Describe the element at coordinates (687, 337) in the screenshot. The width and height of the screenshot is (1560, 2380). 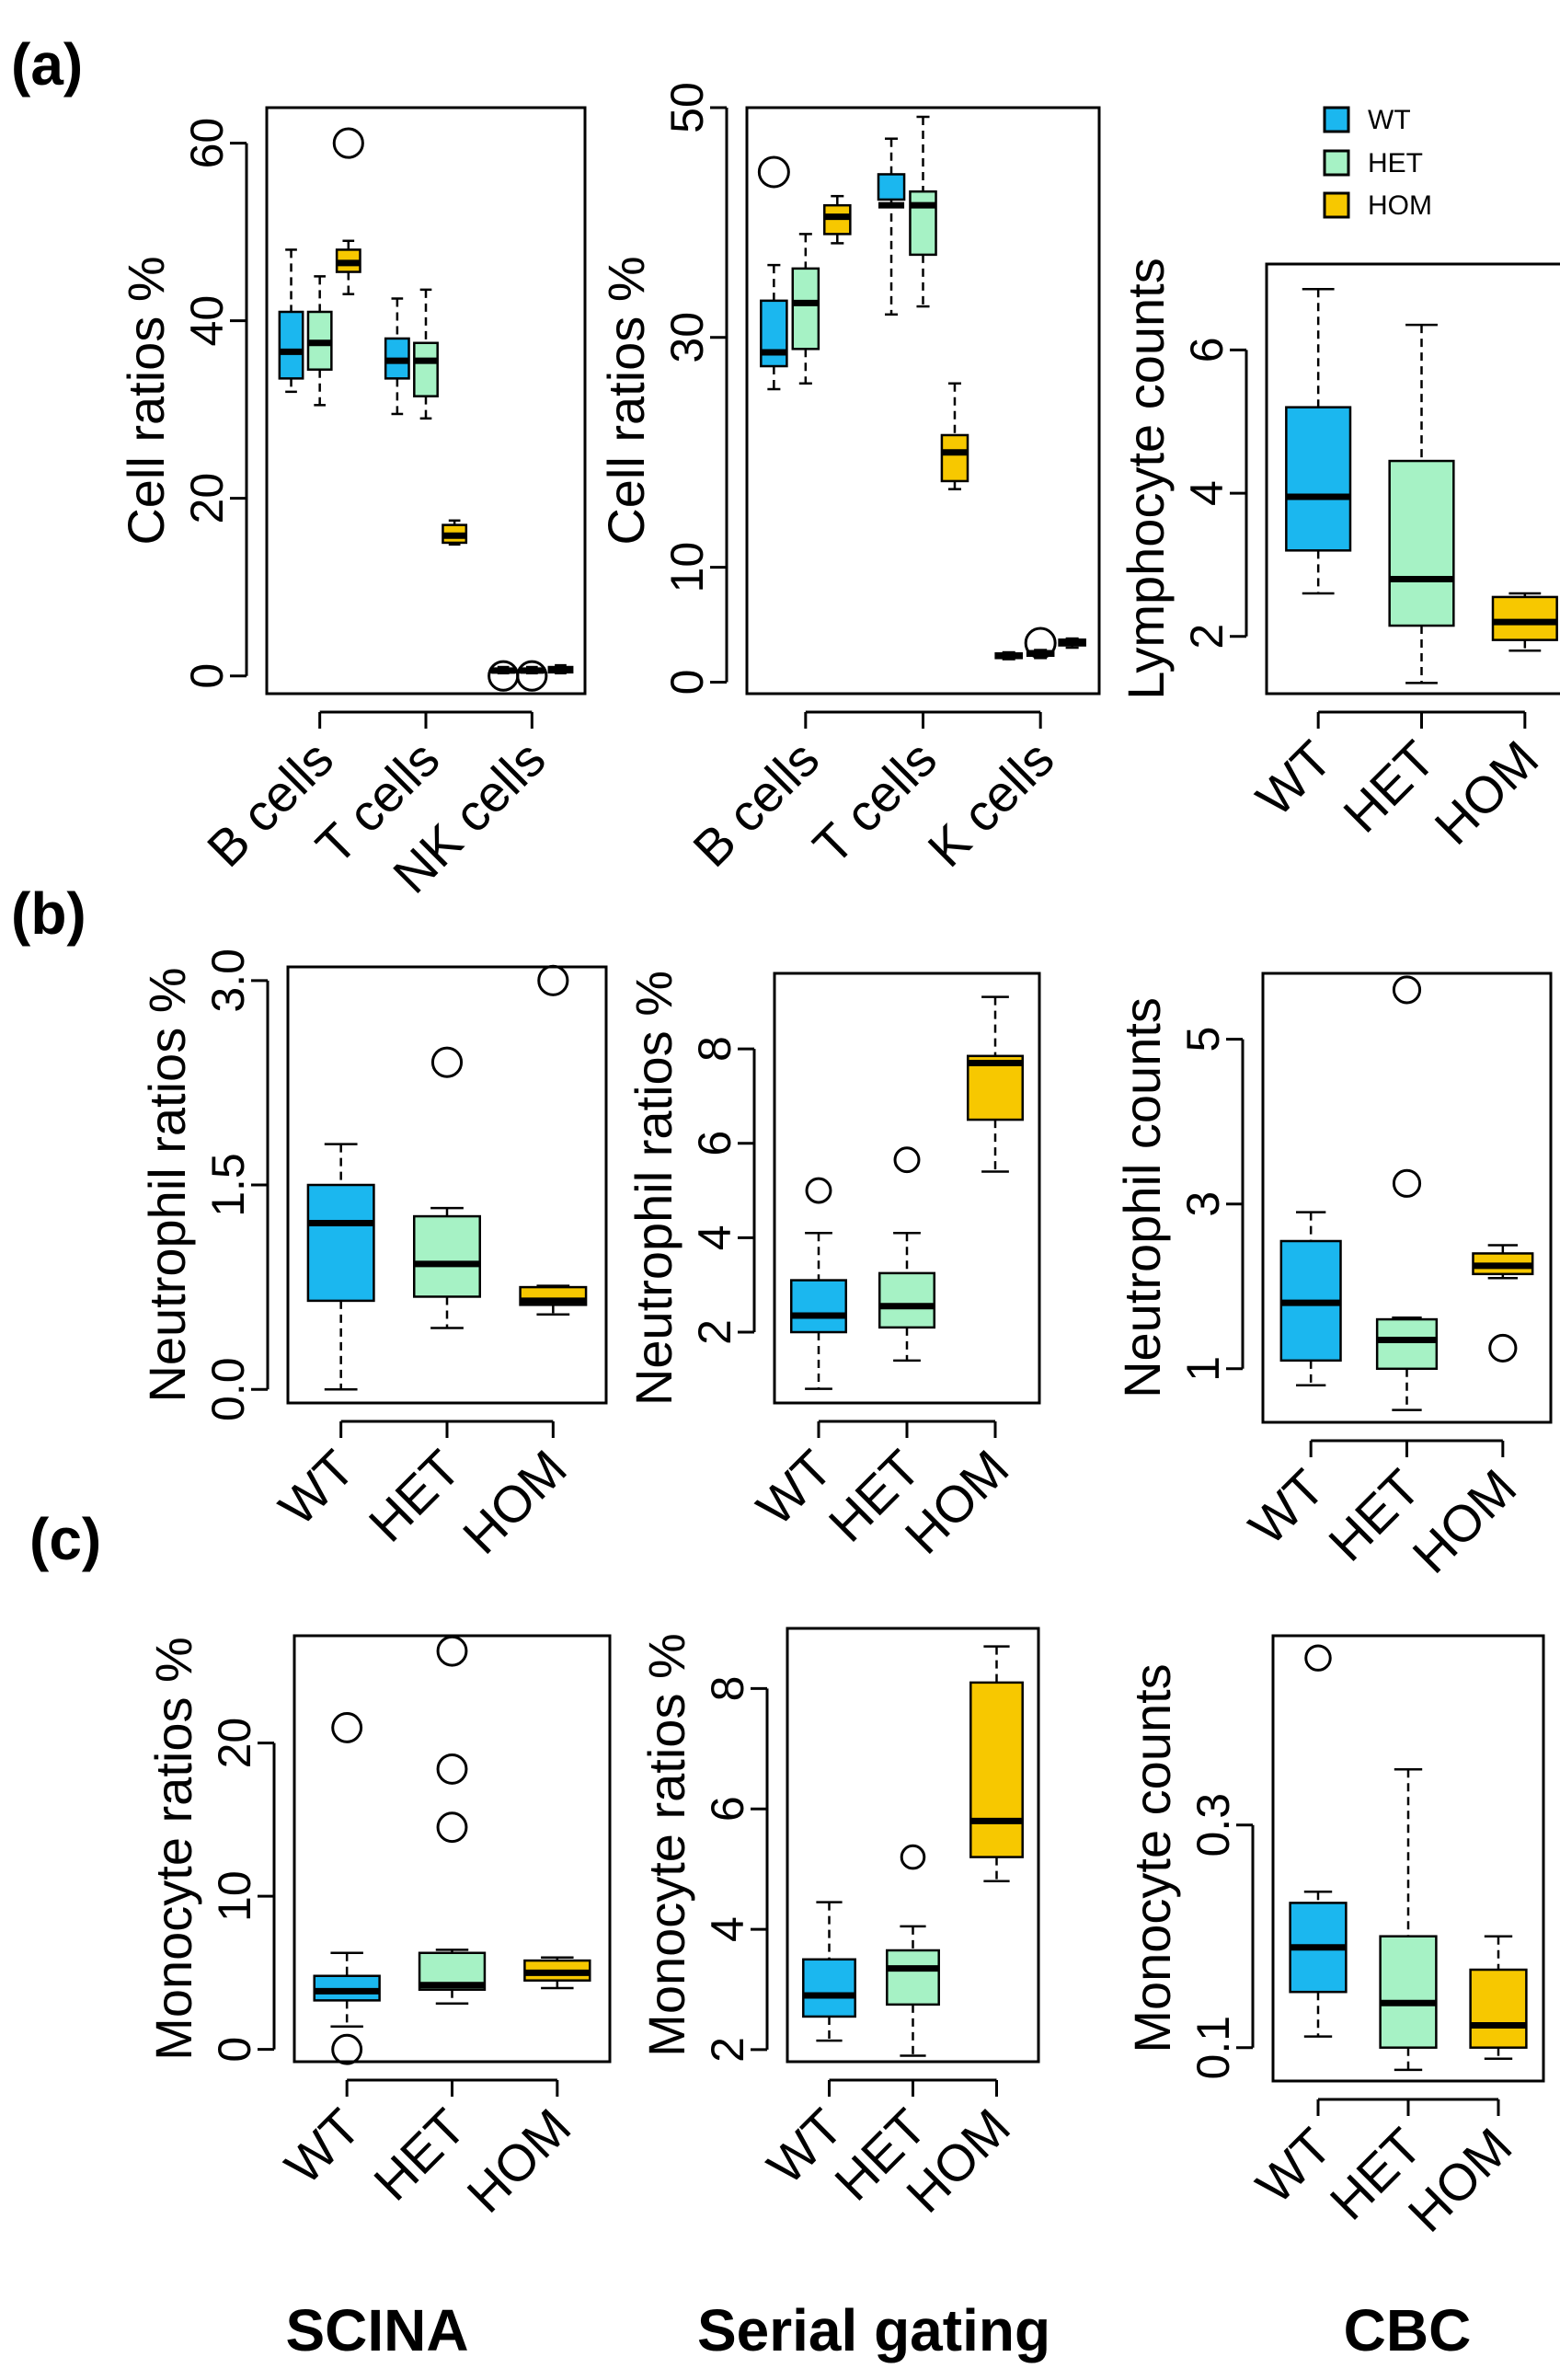
I see `y-tick-label: 30` at that location.